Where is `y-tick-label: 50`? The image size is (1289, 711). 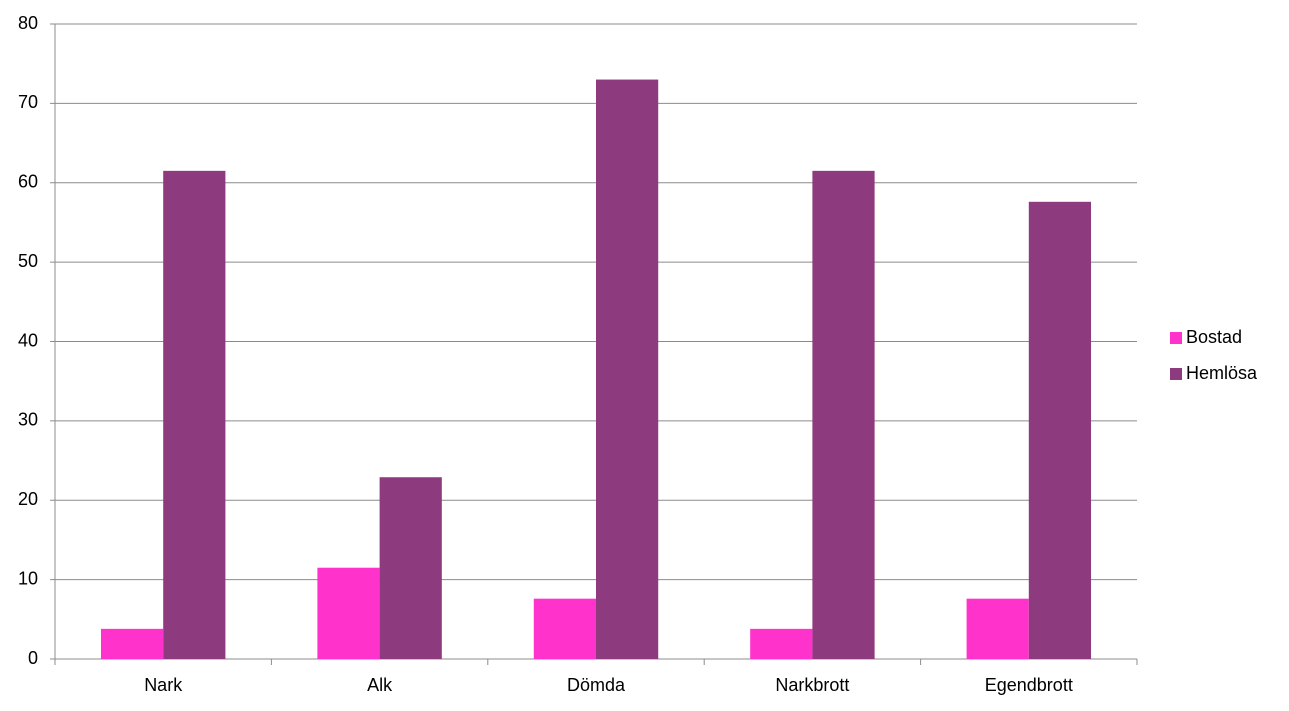 y-tick-label: 50 is located at coordinates (28, 261).